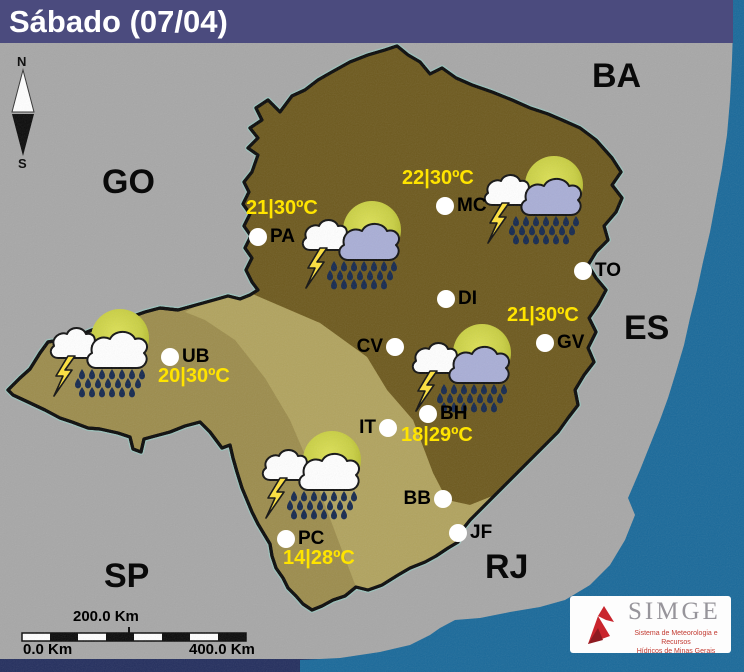 The image size is (744, 672). I want to click on city-label-cv: CV, so click(369, 346).